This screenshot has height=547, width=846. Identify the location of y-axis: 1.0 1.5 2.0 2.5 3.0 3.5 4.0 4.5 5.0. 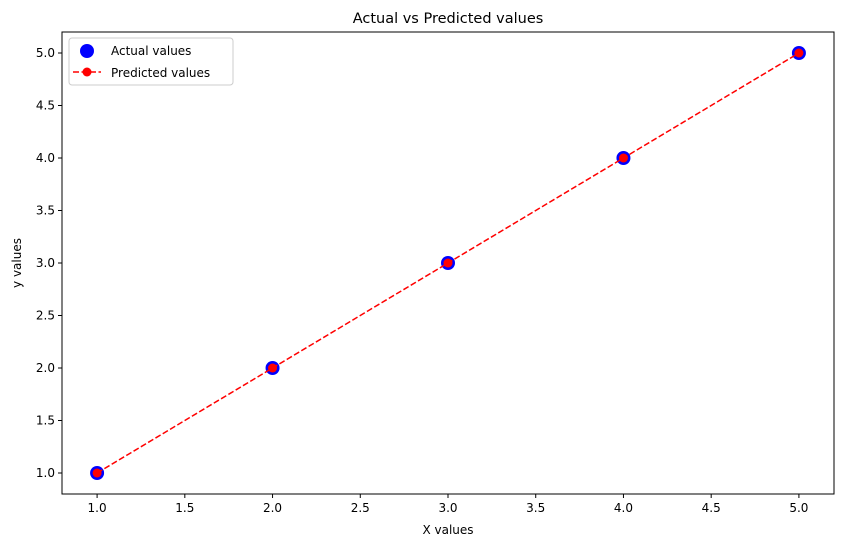
(49, 263).